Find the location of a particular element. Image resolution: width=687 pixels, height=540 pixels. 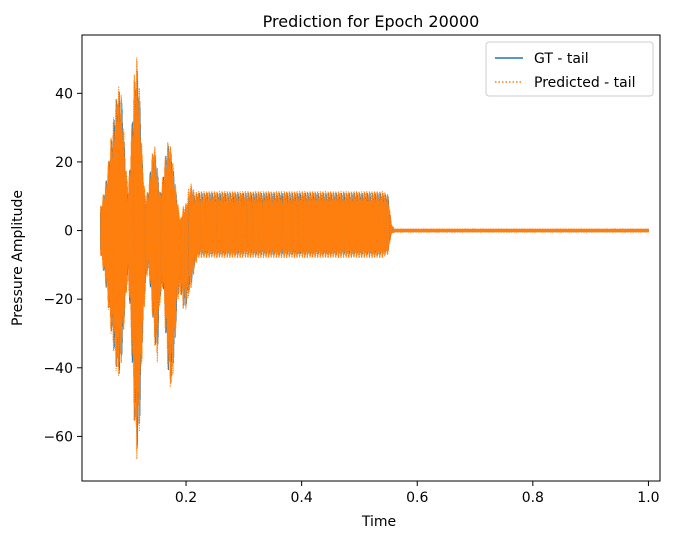

x-axis: 0.2 0.4 0.6 0.8 1.0 is located at coordinates (417, 493).